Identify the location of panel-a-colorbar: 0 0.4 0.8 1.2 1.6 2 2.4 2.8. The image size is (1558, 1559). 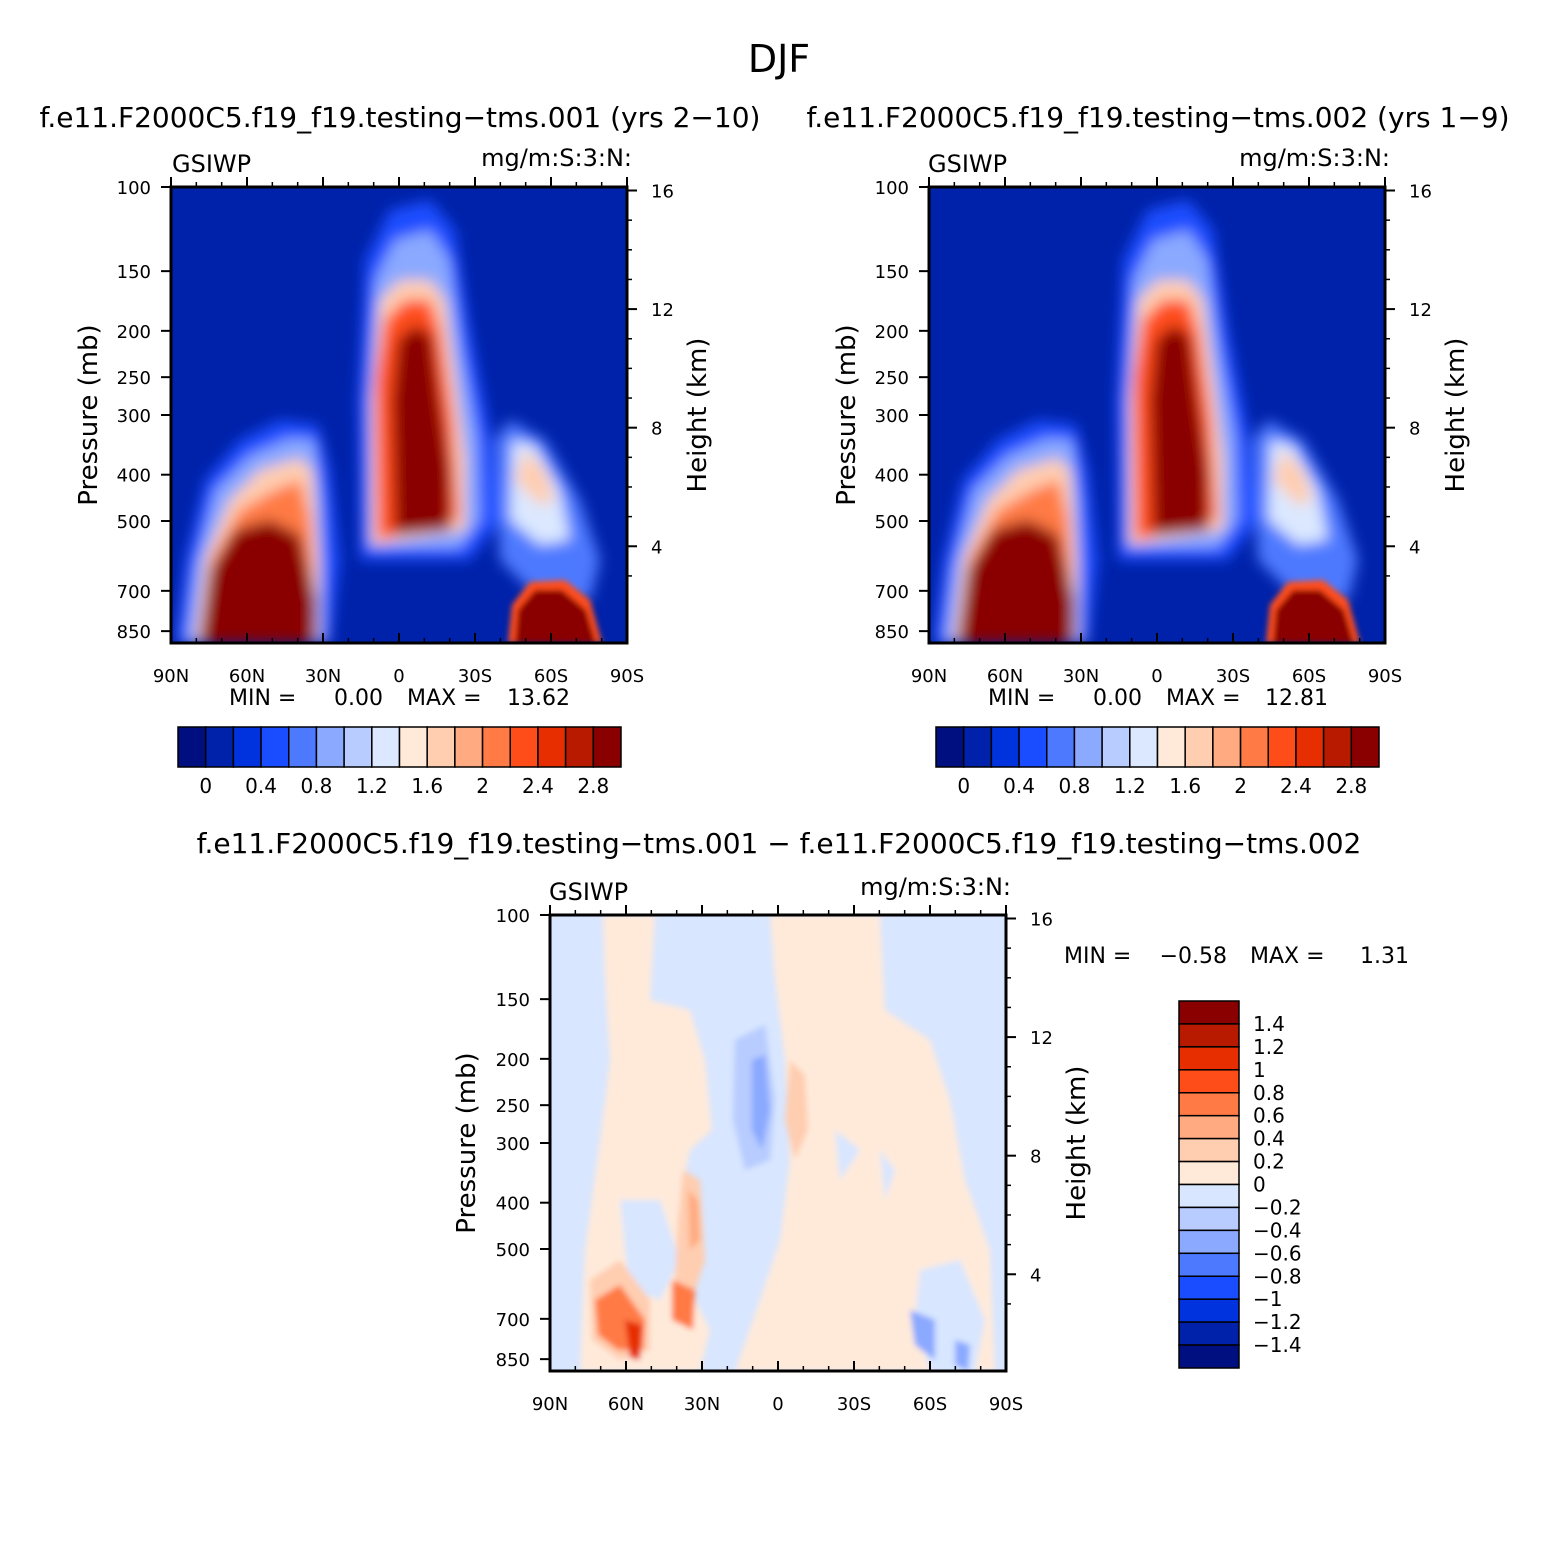
(399, 762).